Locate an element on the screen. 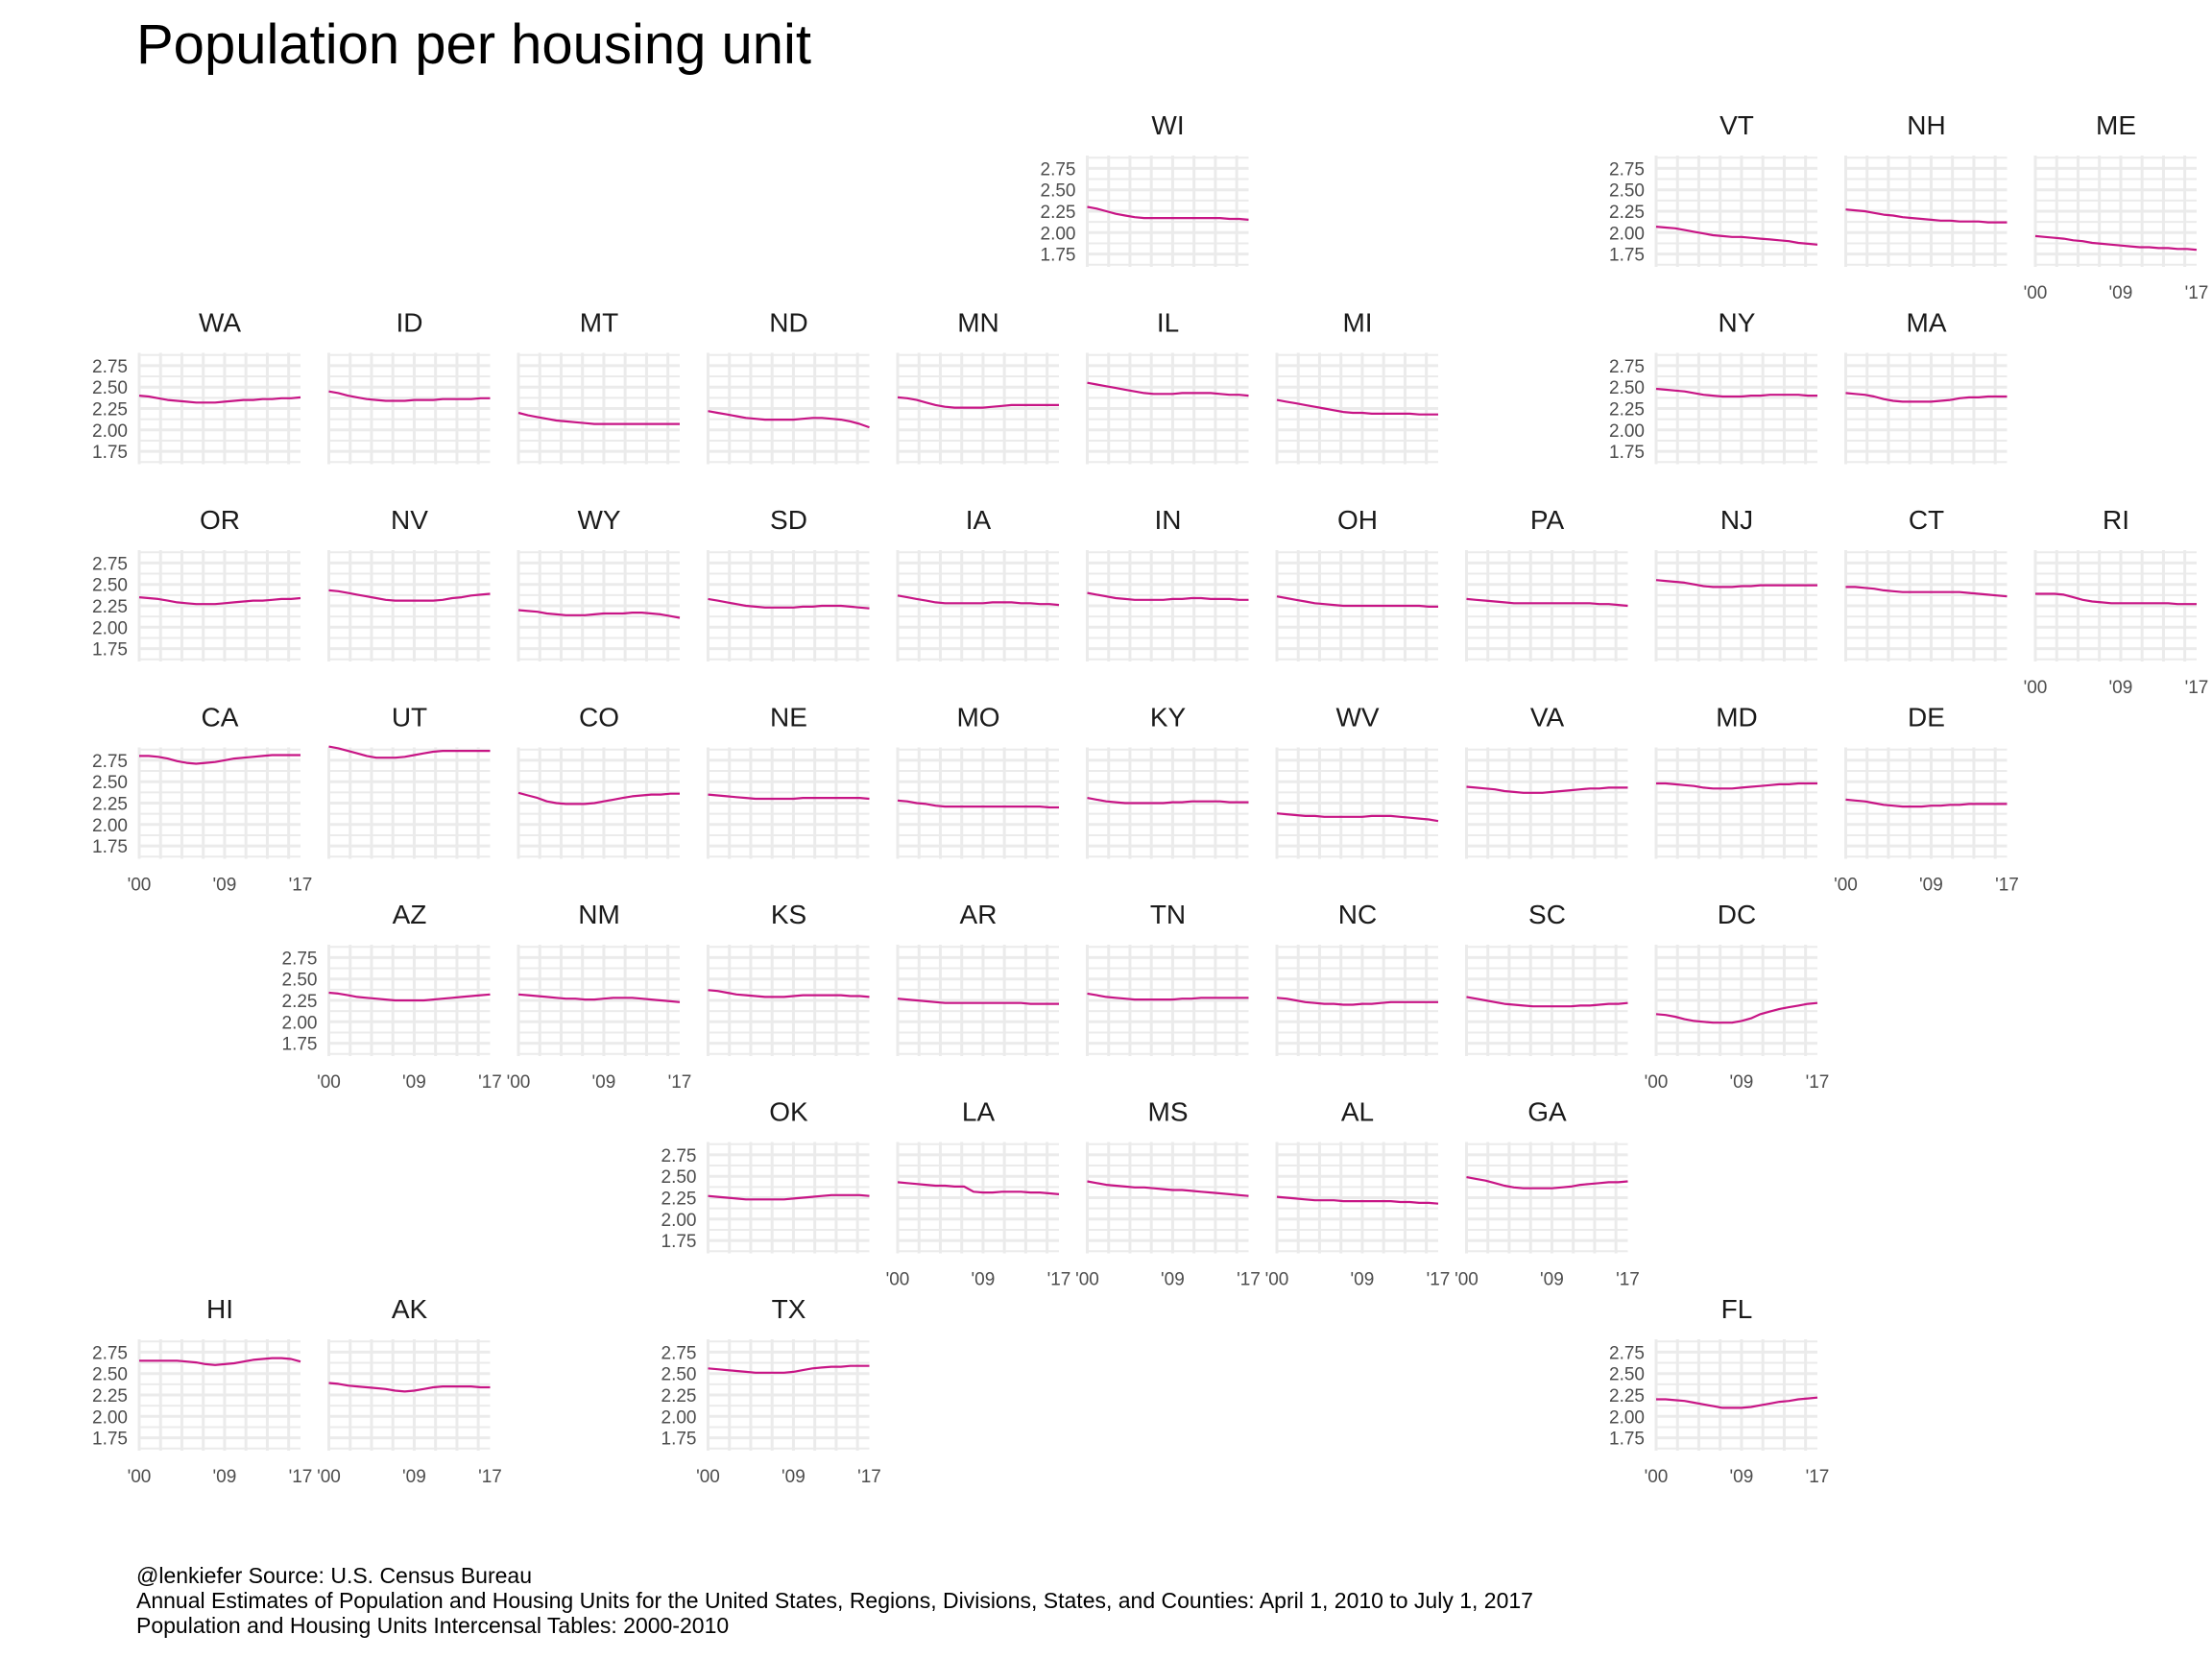  facet-label-id: ID is located at coordinates (410, 323).